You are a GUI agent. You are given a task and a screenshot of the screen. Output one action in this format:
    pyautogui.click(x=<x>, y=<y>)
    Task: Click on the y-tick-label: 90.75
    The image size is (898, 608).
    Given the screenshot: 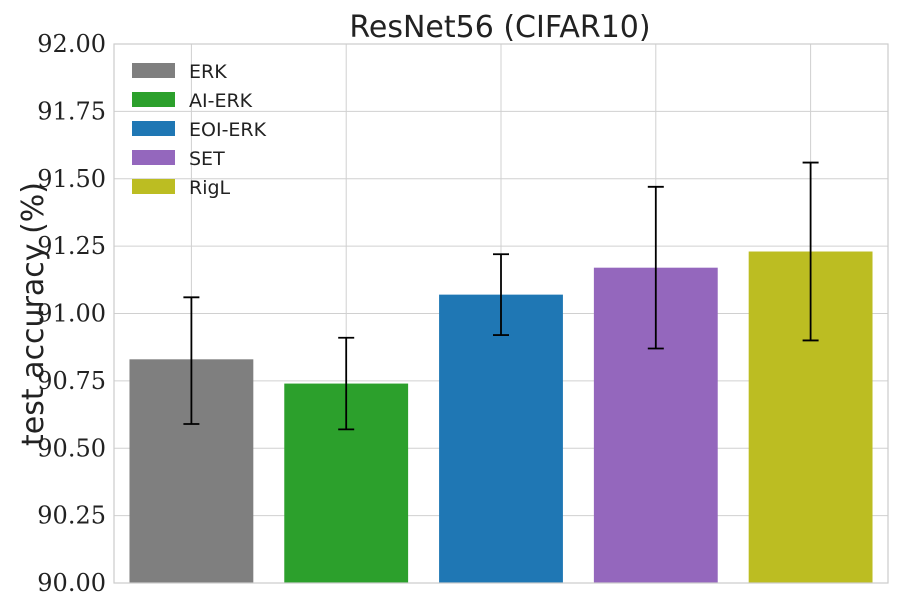 What is the action you would take?
    pyautogui.click(x=71, y=381)
    